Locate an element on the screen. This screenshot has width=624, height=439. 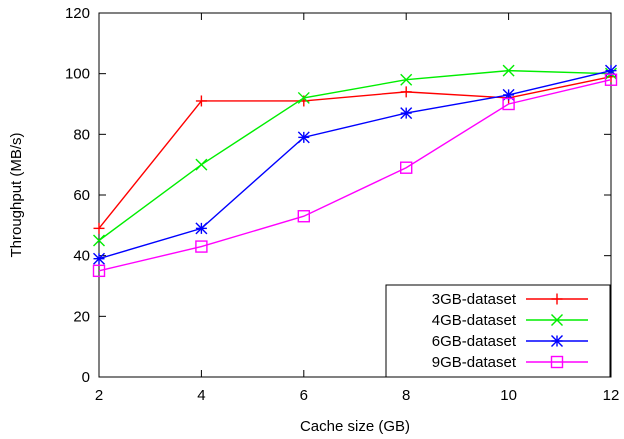
y-tick-label: 100 is located at coordinates (77, 74).